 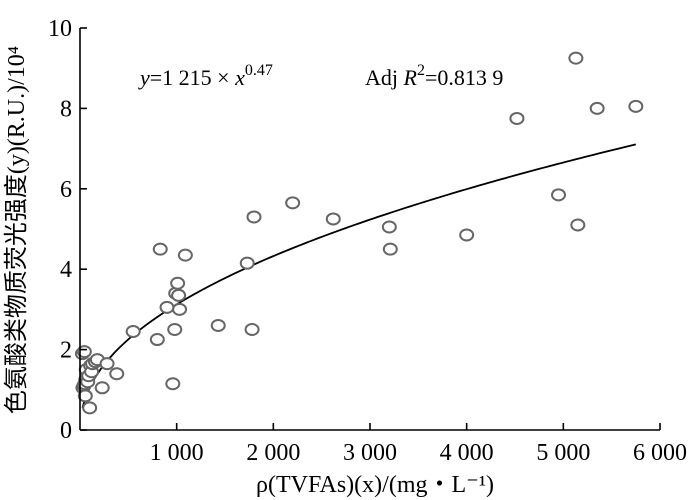 I want to click on y-tick-label: 6, so click(x=66, y=190).